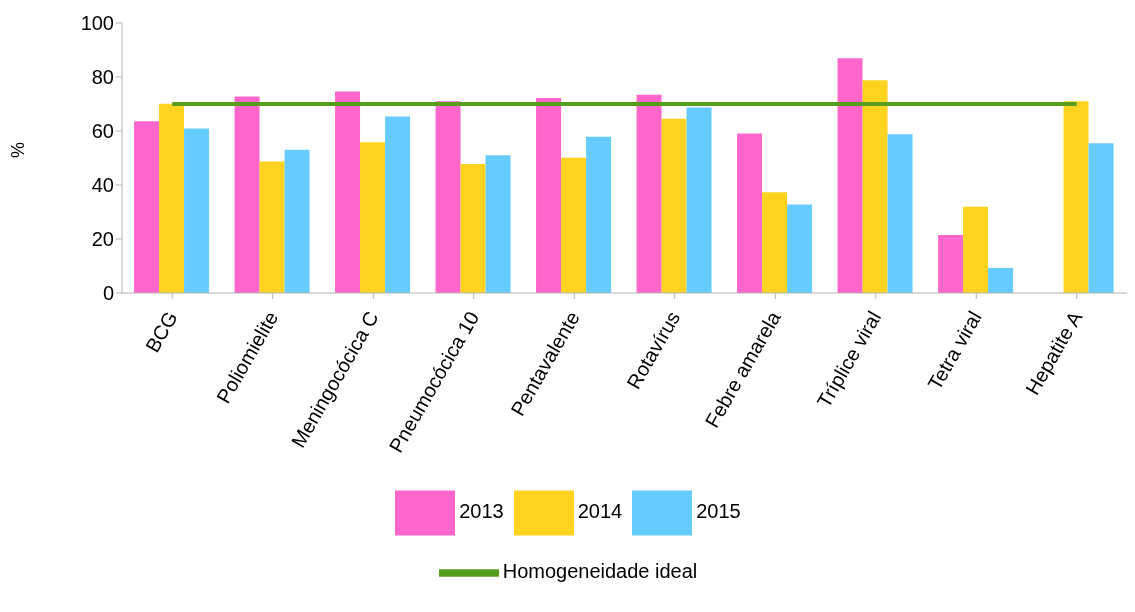  Describe the element at coordinates (102, 77) in the screenshot. I see `y-tick-label: 80` at that location.